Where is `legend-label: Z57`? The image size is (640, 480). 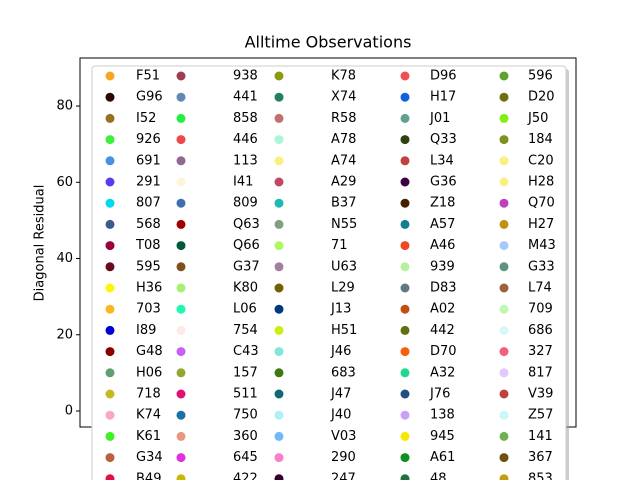 legend-label: Z57 is located at coordinates (540, 415).